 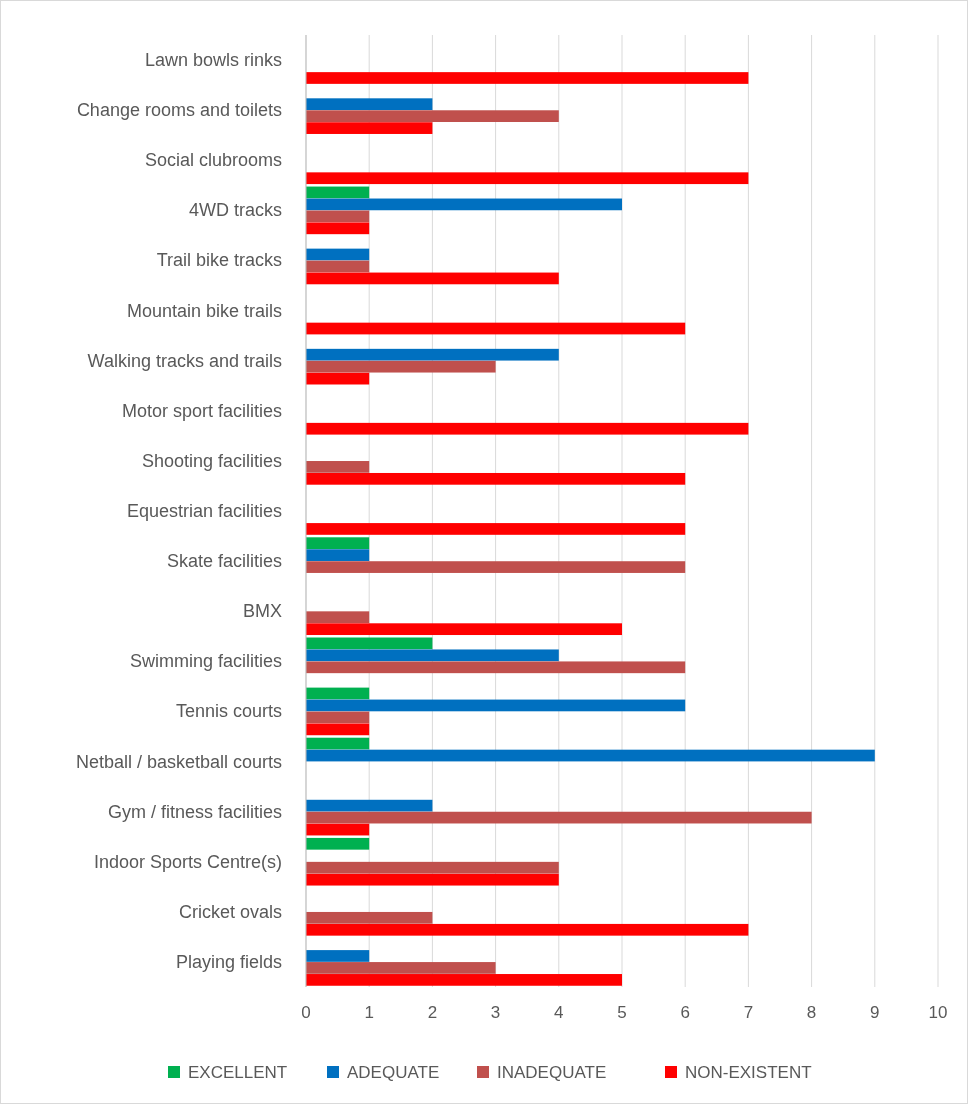 What do you see at coordinates (306, 1012) in the screenshot?
I see `x-tick-label: 0` at bounding box center [306, 1012].